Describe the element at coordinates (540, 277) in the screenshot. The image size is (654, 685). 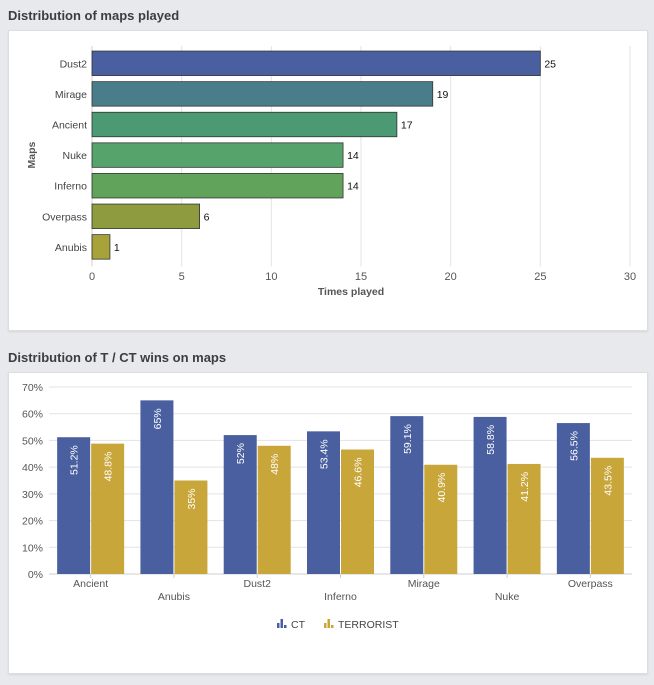
I see `x-tick-label: 25` at that location.